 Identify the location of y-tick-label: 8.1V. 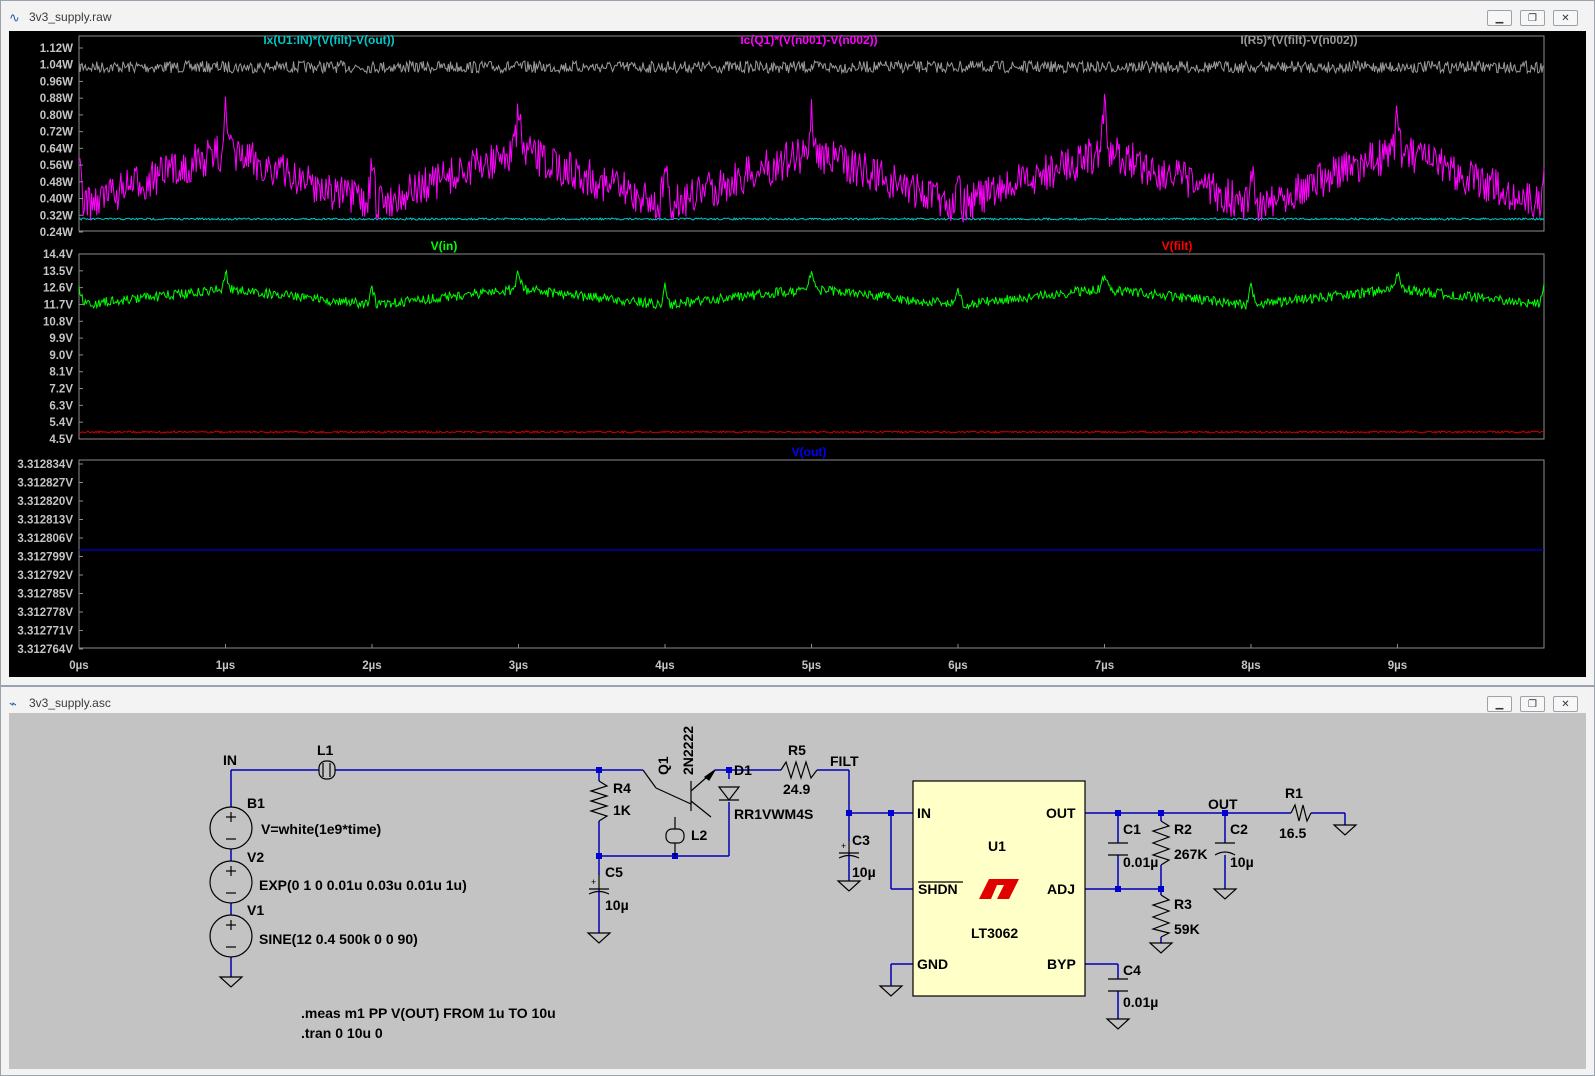
(61, 373).